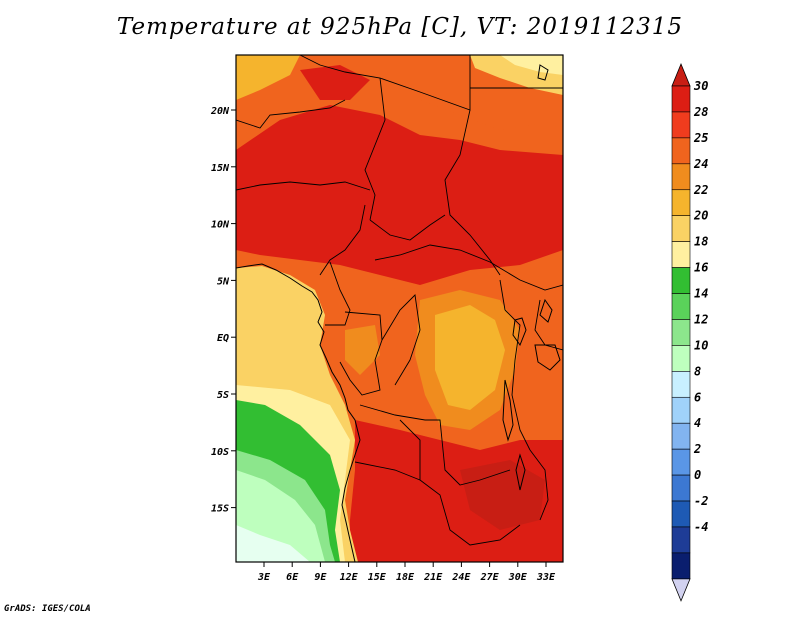 The width and height of the screenshot is (800, 618). What do you see at coordinates (701, 319) in the screenshot?
I see `colorbar-label: 12` at bounding box center [701, 319].